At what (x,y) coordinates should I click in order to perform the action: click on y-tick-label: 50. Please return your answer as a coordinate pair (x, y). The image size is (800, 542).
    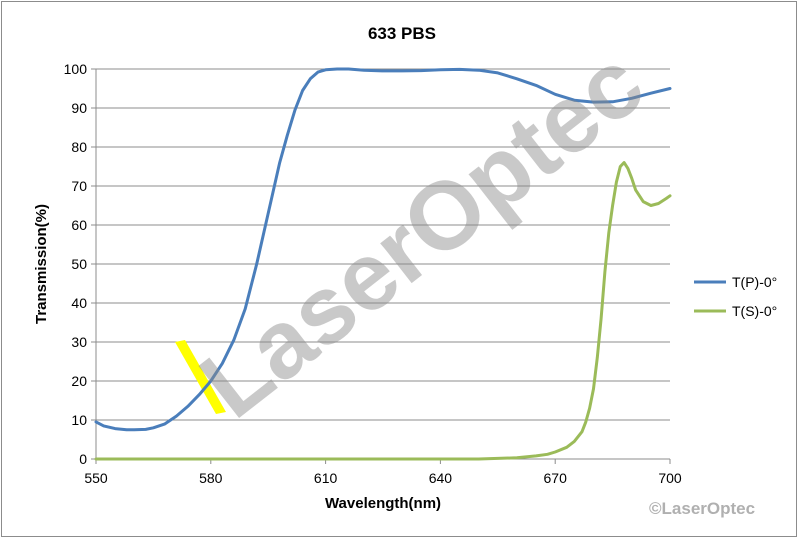
    Looking at the image, I should click on (79, 264).